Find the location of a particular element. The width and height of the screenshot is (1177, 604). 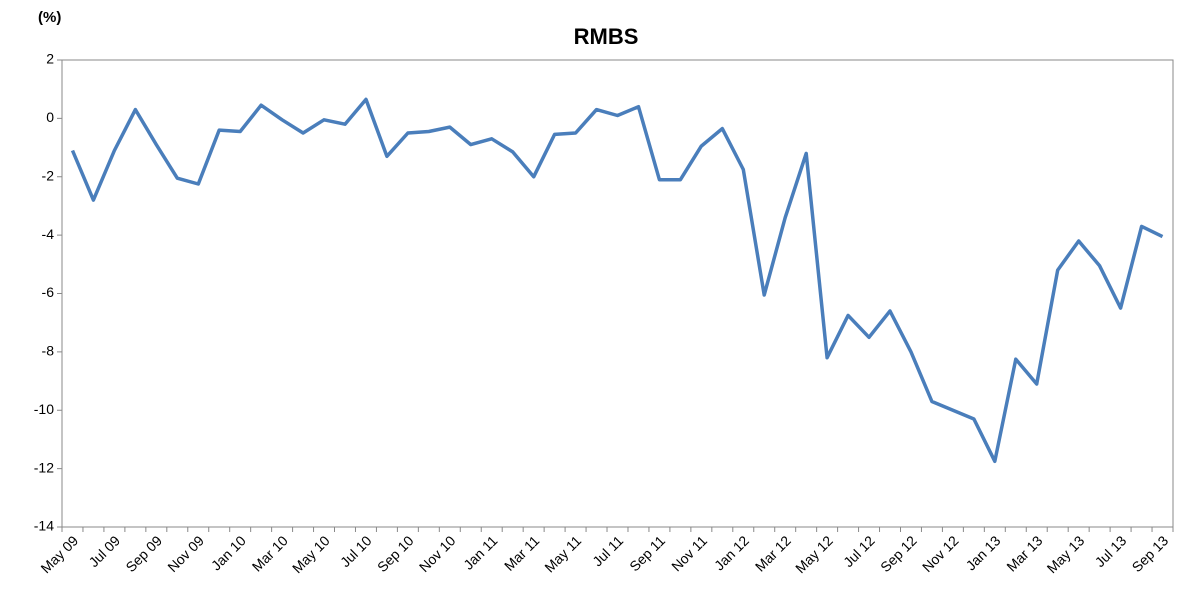

x-tick-label: May 12 is located at coordinates (814, 554).